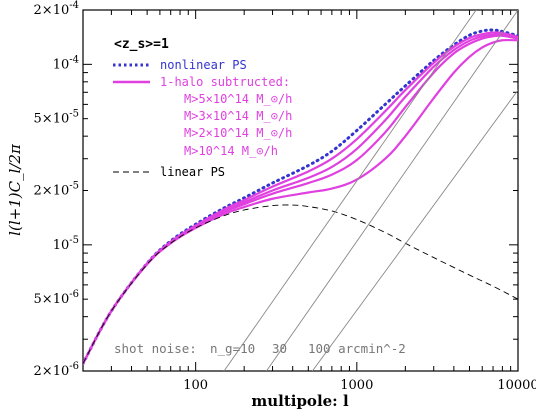 The image size is (536, 415). I want to click on legend-sub-label-1: M>5×10^14 M_⊙/h, so click(238, 99).